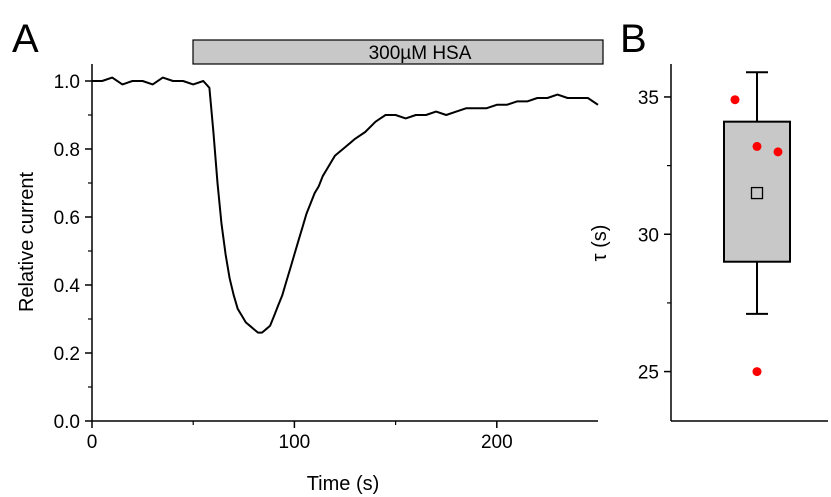  What do you see at coordinates (633, 39) in the screenshot?
I see `panel-b-label: B` at bounding box center [633, 39].